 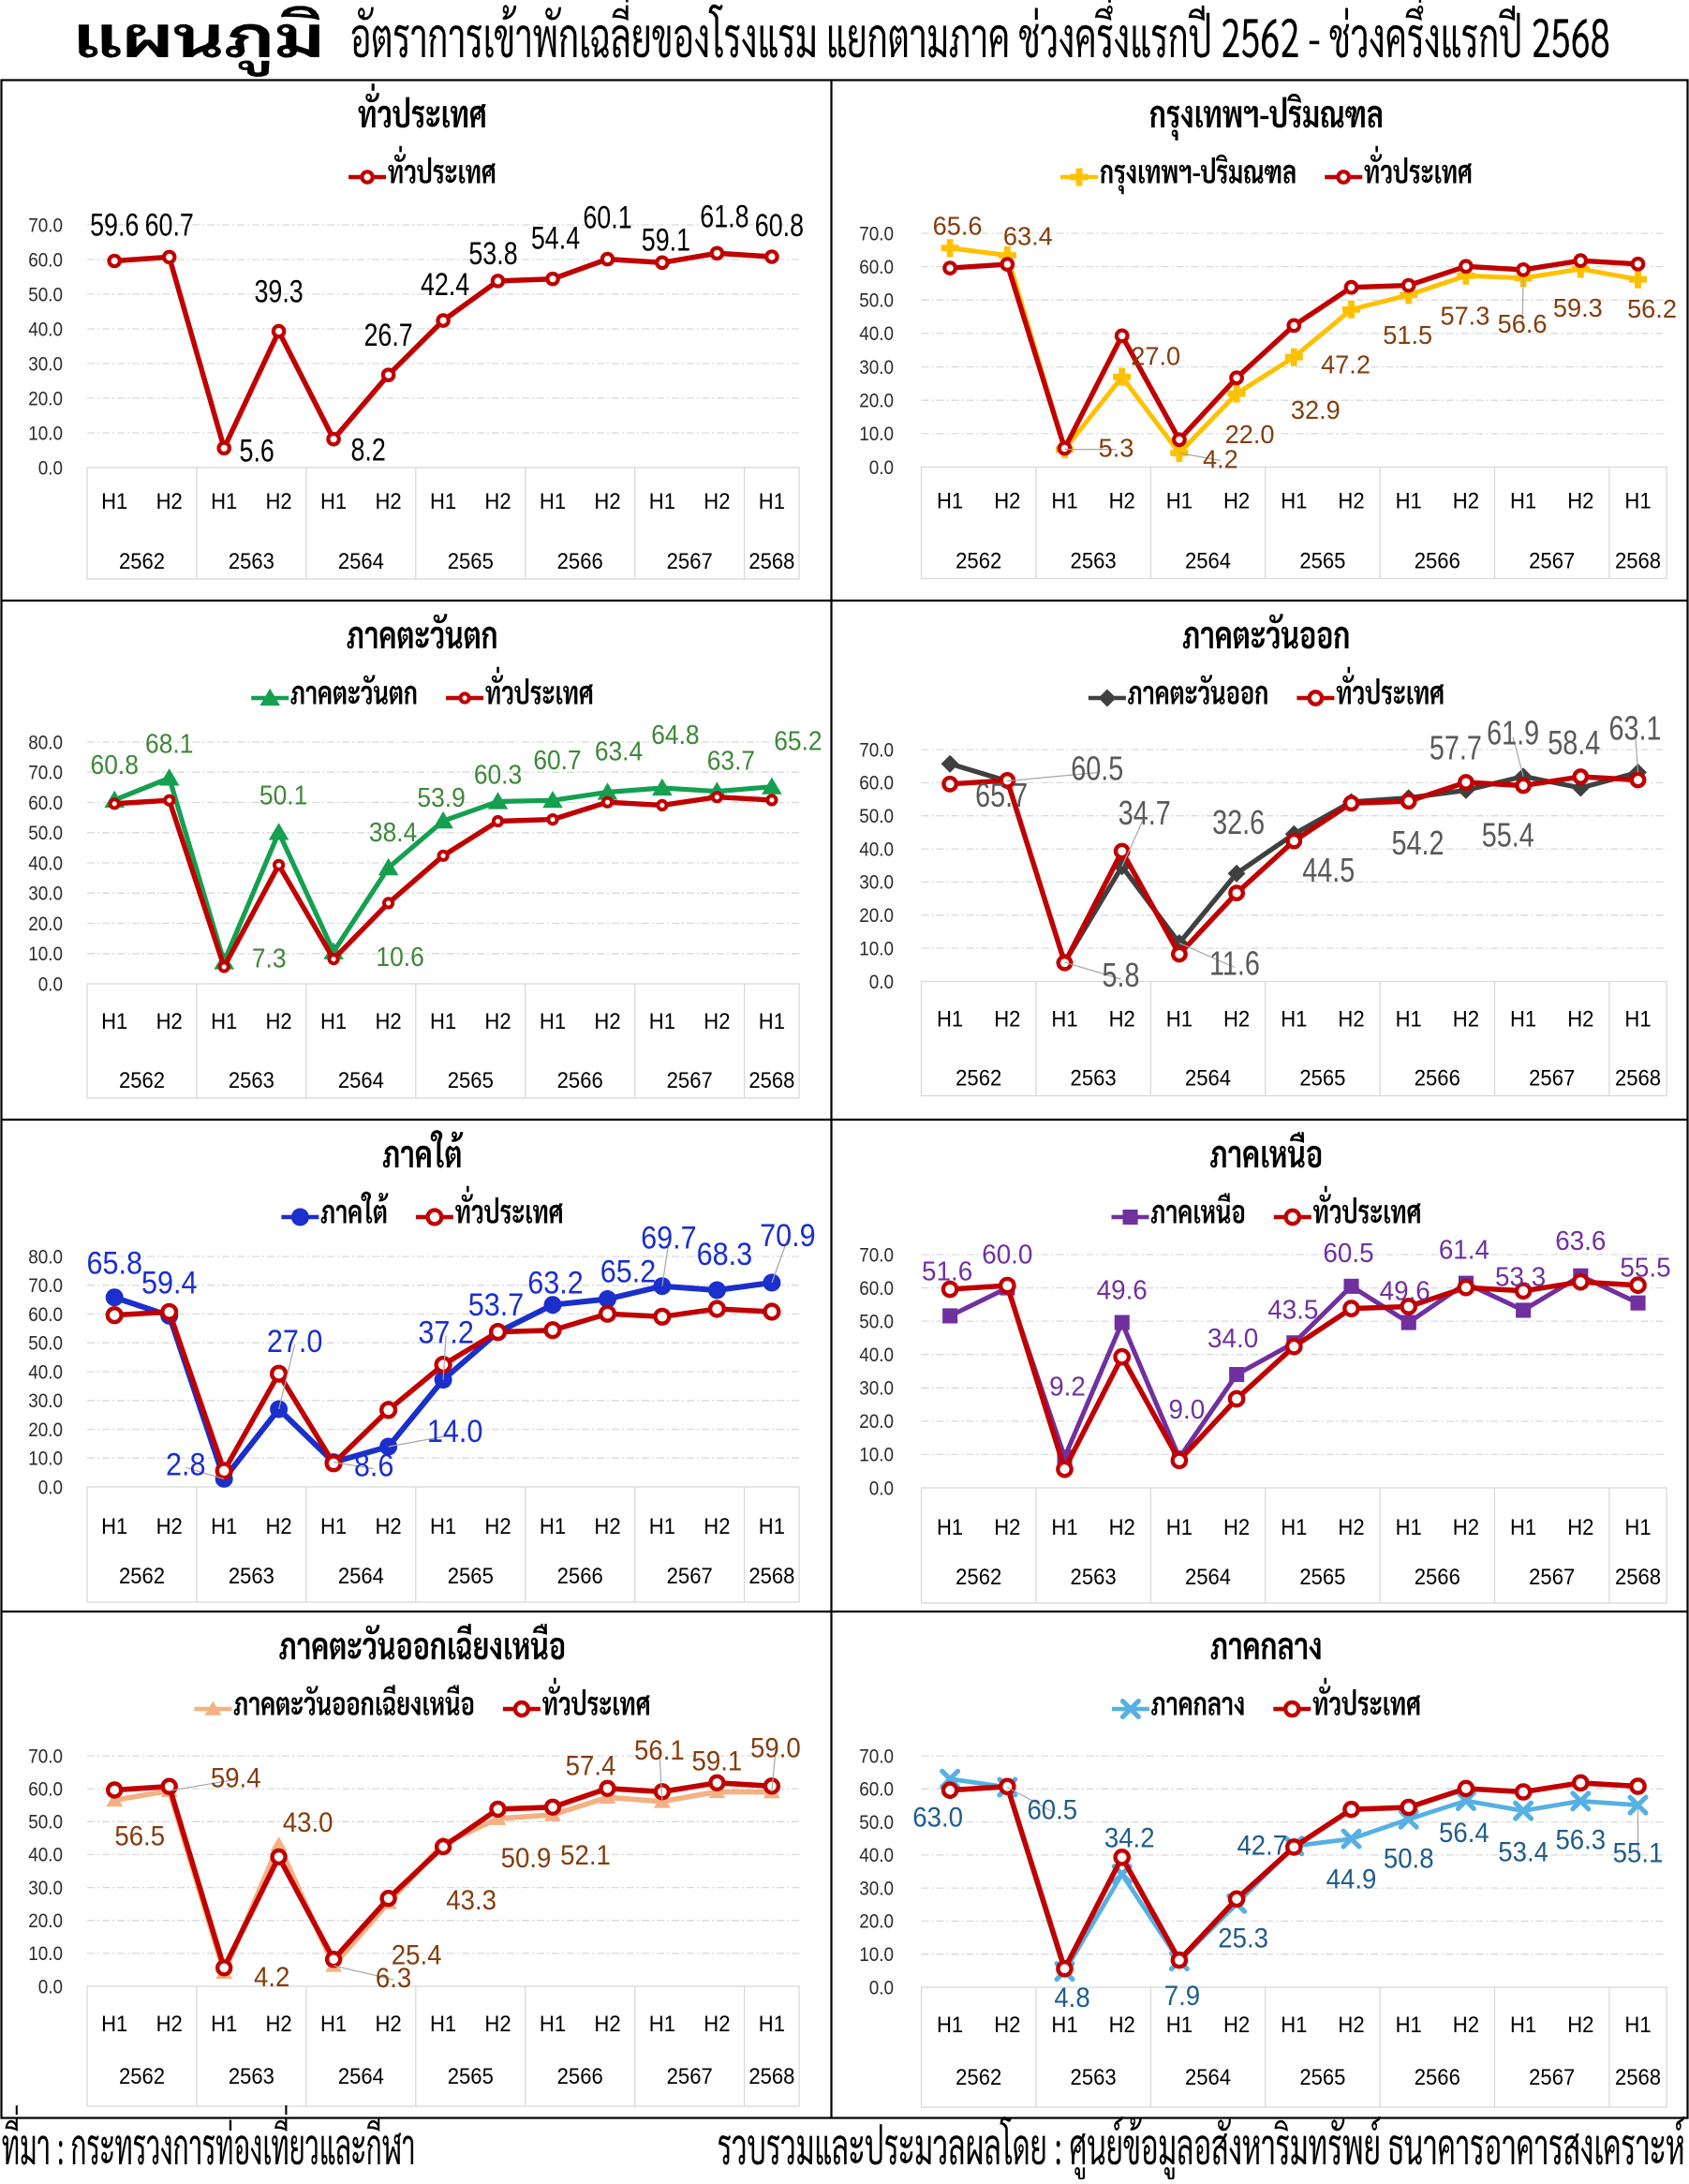 I want to click on svg-text: 6.3, so click(x=393, y=1978).